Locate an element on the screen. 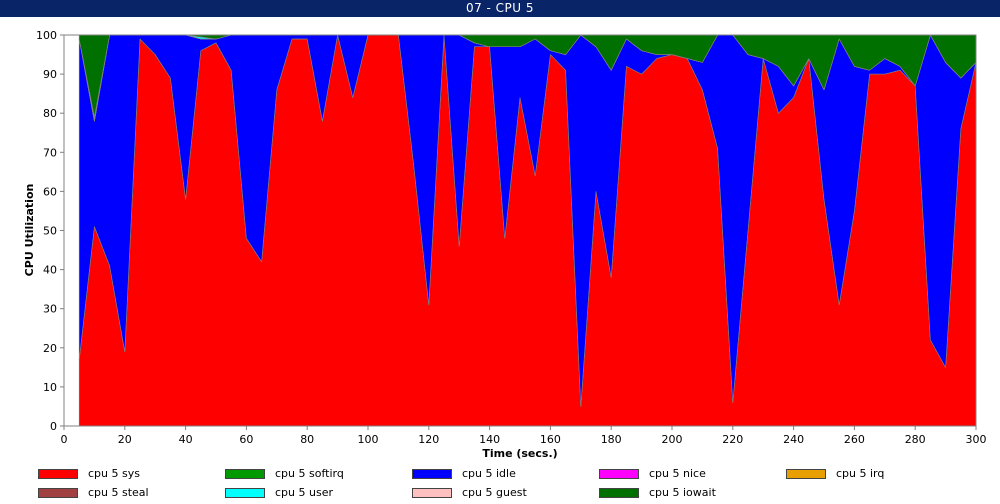 The image size is (1000, 504). x-tick-label: 280 is located at coordinates (915, 439).